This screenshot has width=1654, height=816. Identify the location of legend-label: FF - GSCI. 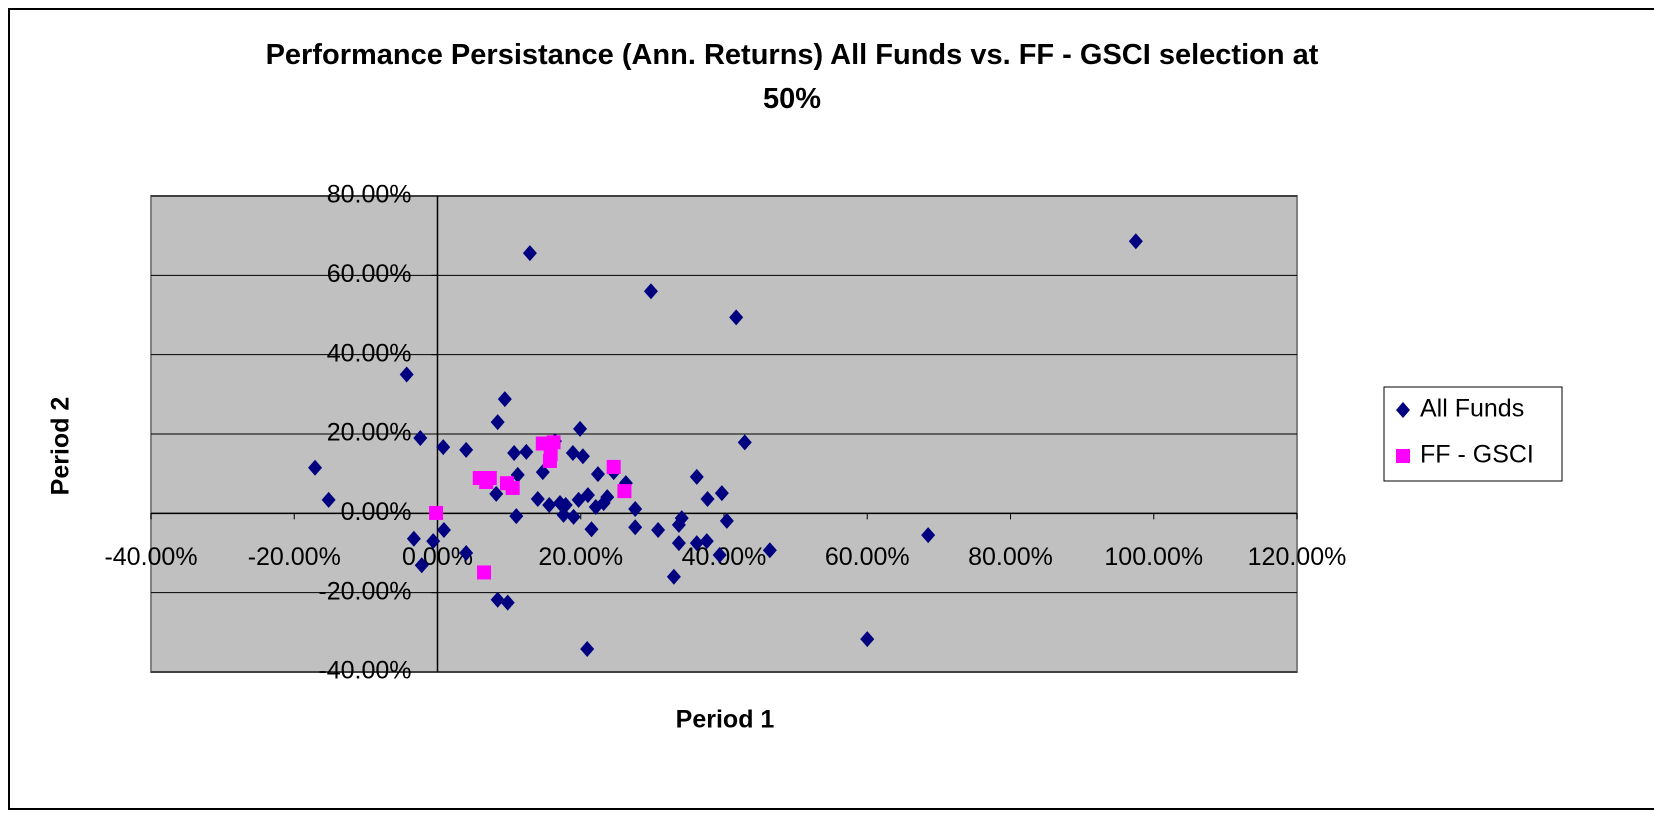
(1477, 455).